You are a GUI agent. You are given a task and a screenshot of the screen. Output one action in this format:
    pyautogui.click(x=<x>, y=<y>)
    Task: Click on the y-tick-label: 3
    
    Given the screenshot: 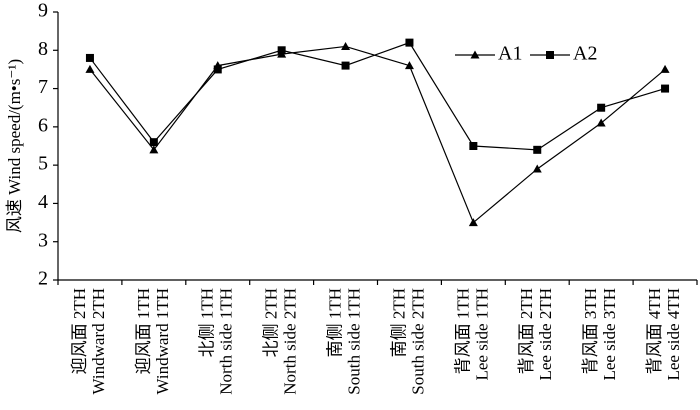 What is the action you would take?
    pyautogui.click(x=43, y=240)
    